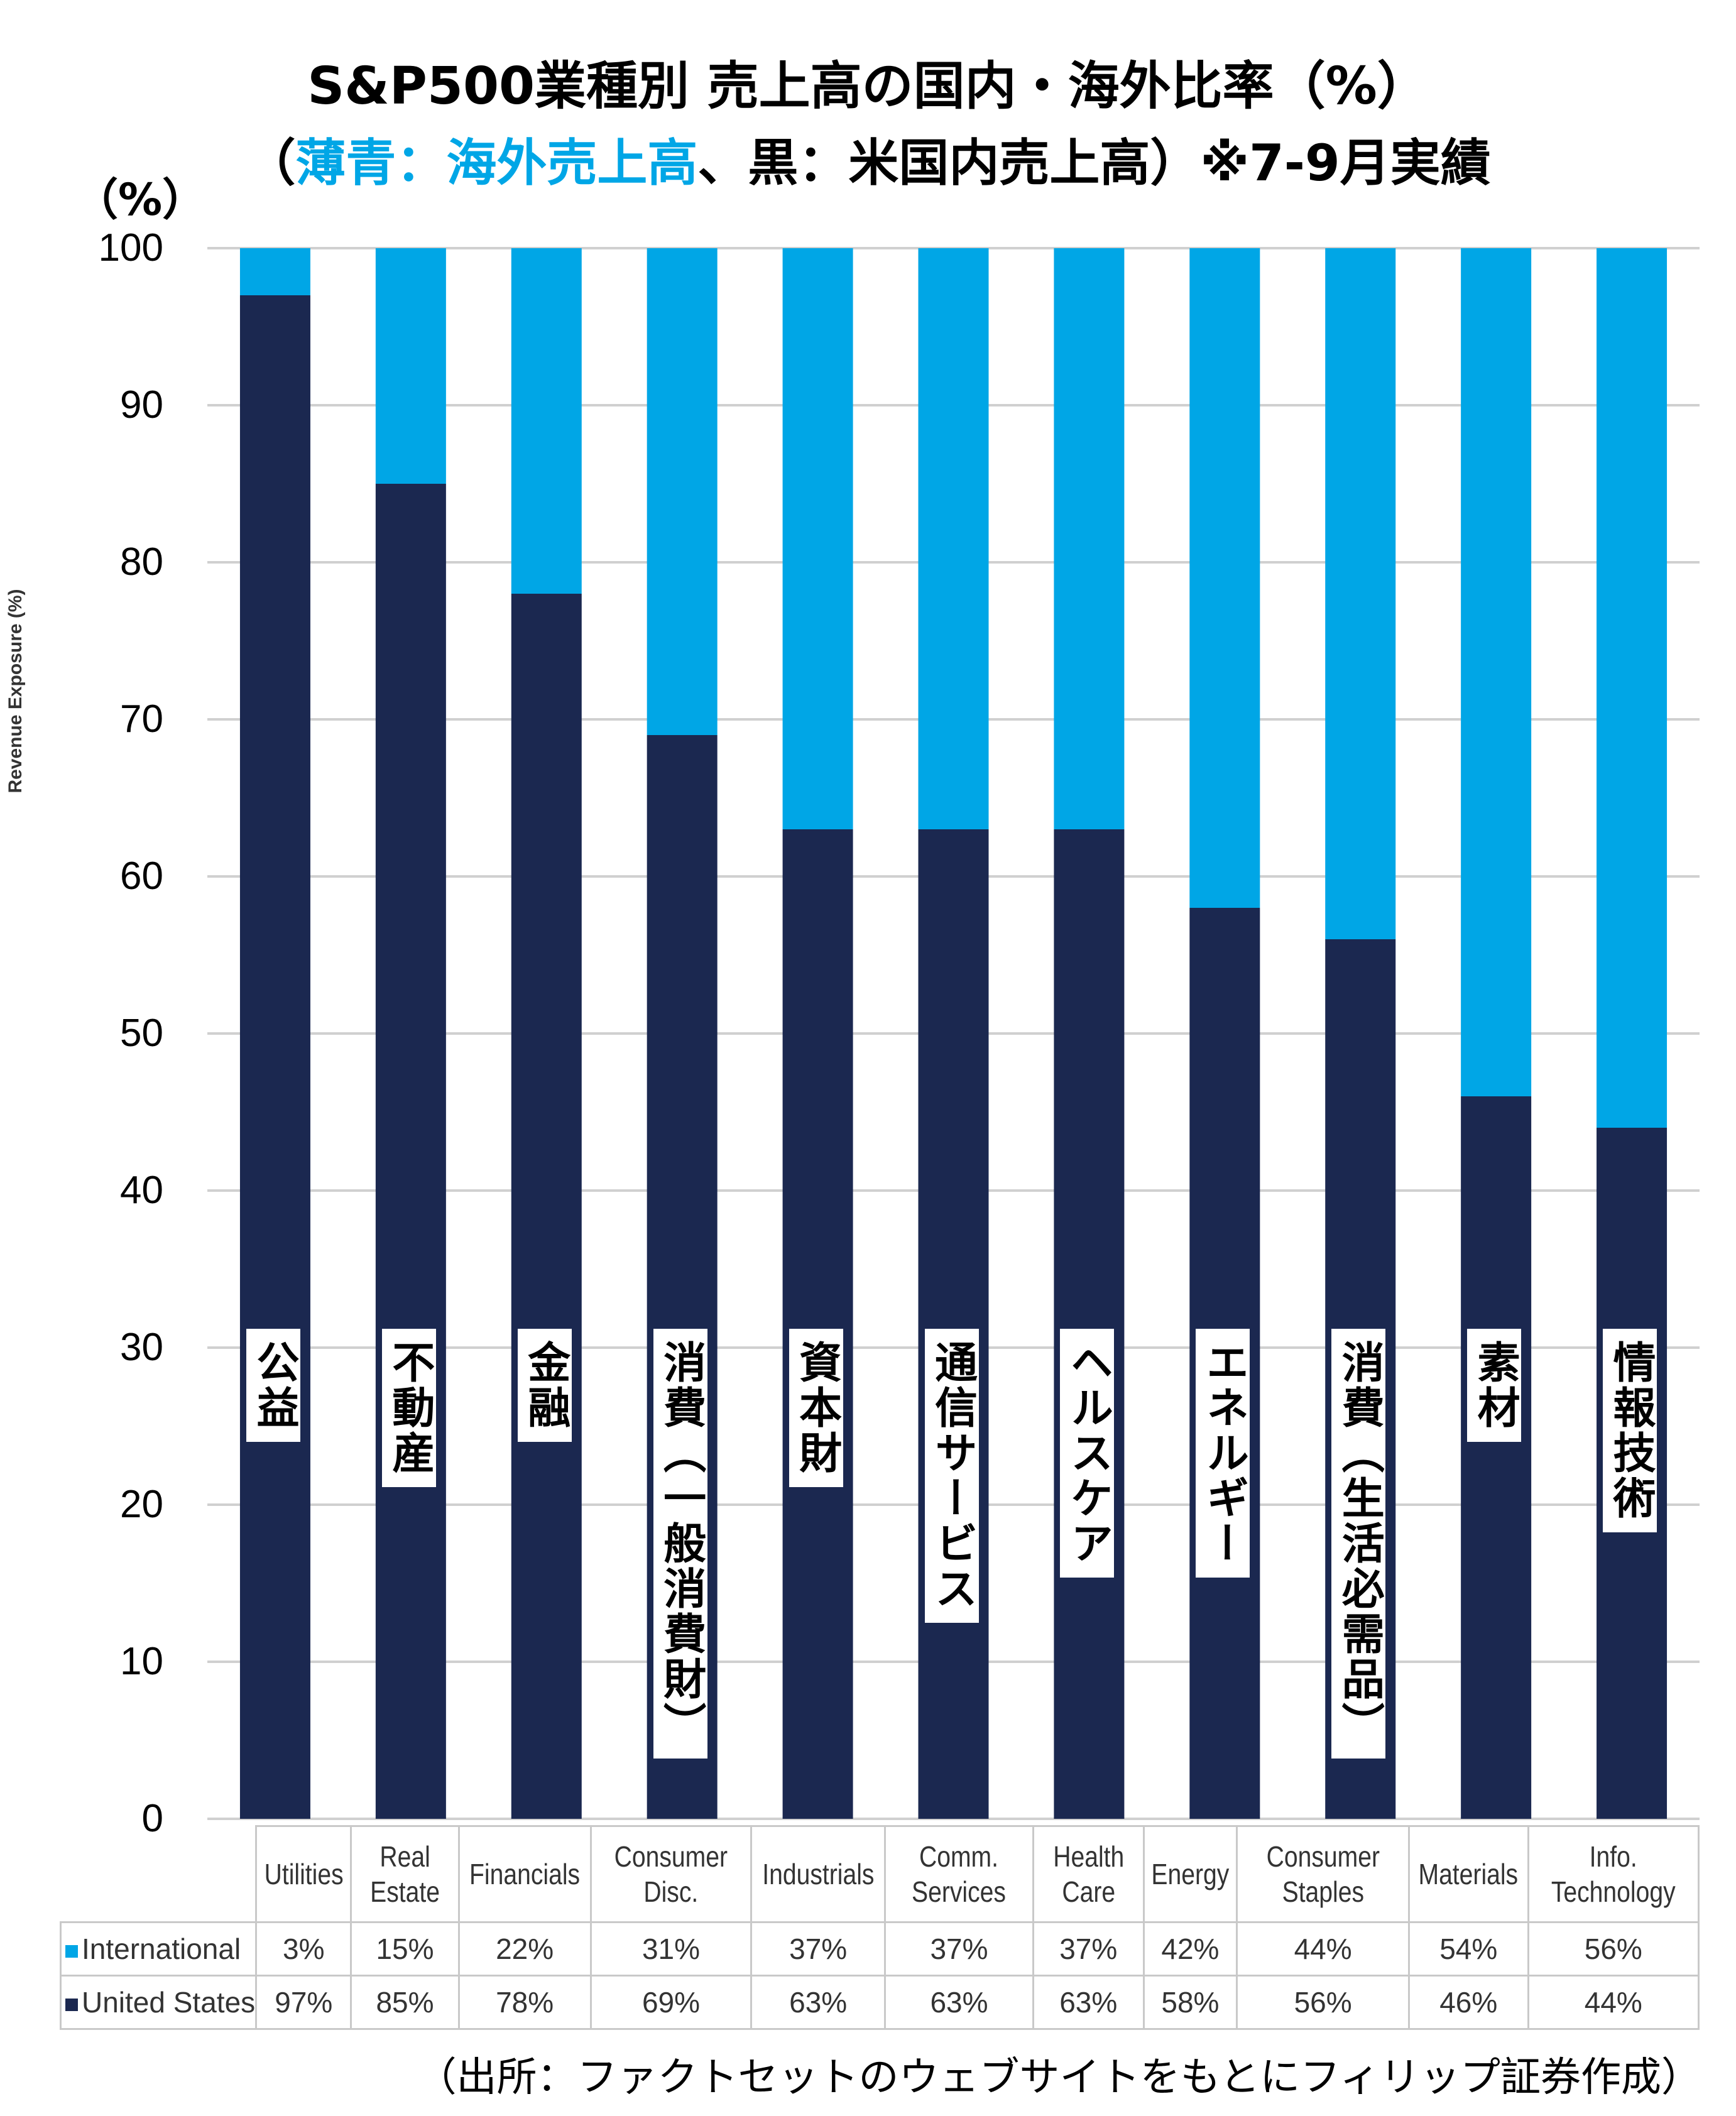 Image resolution: width=1736 pixels, height=2116 pixels. What do you see at coordinates (818, 1874) in the screenshot?
I see `category-label: Industrials` at bounding box center [818, 1874].